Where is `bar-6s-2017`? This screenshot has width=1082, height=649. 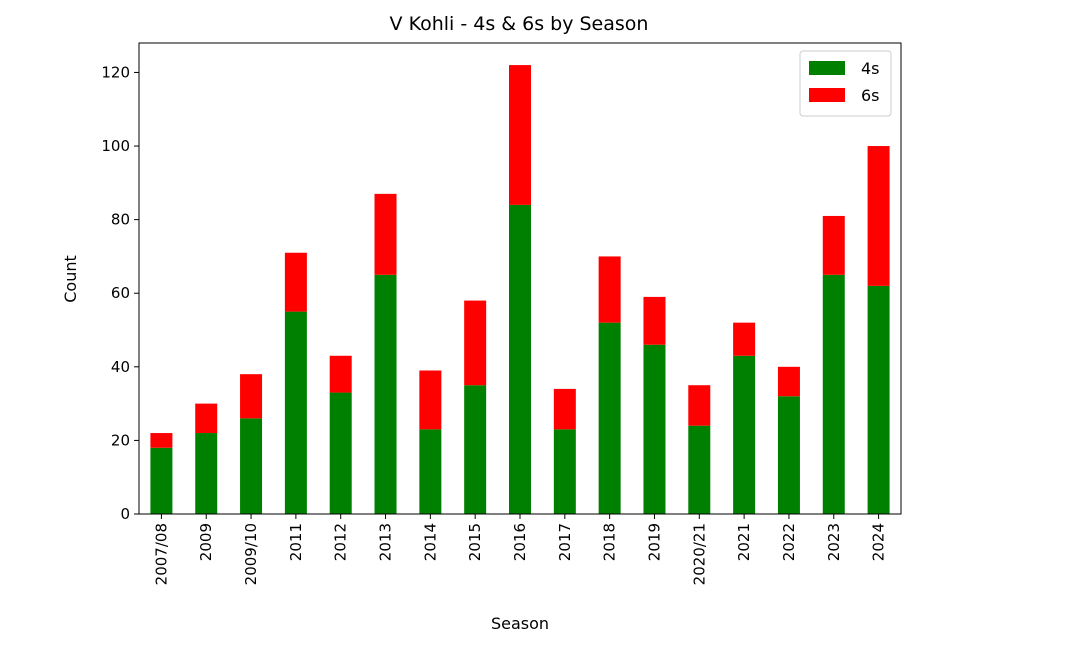
bar-6s-2017 is located at coordinates (564, 409).